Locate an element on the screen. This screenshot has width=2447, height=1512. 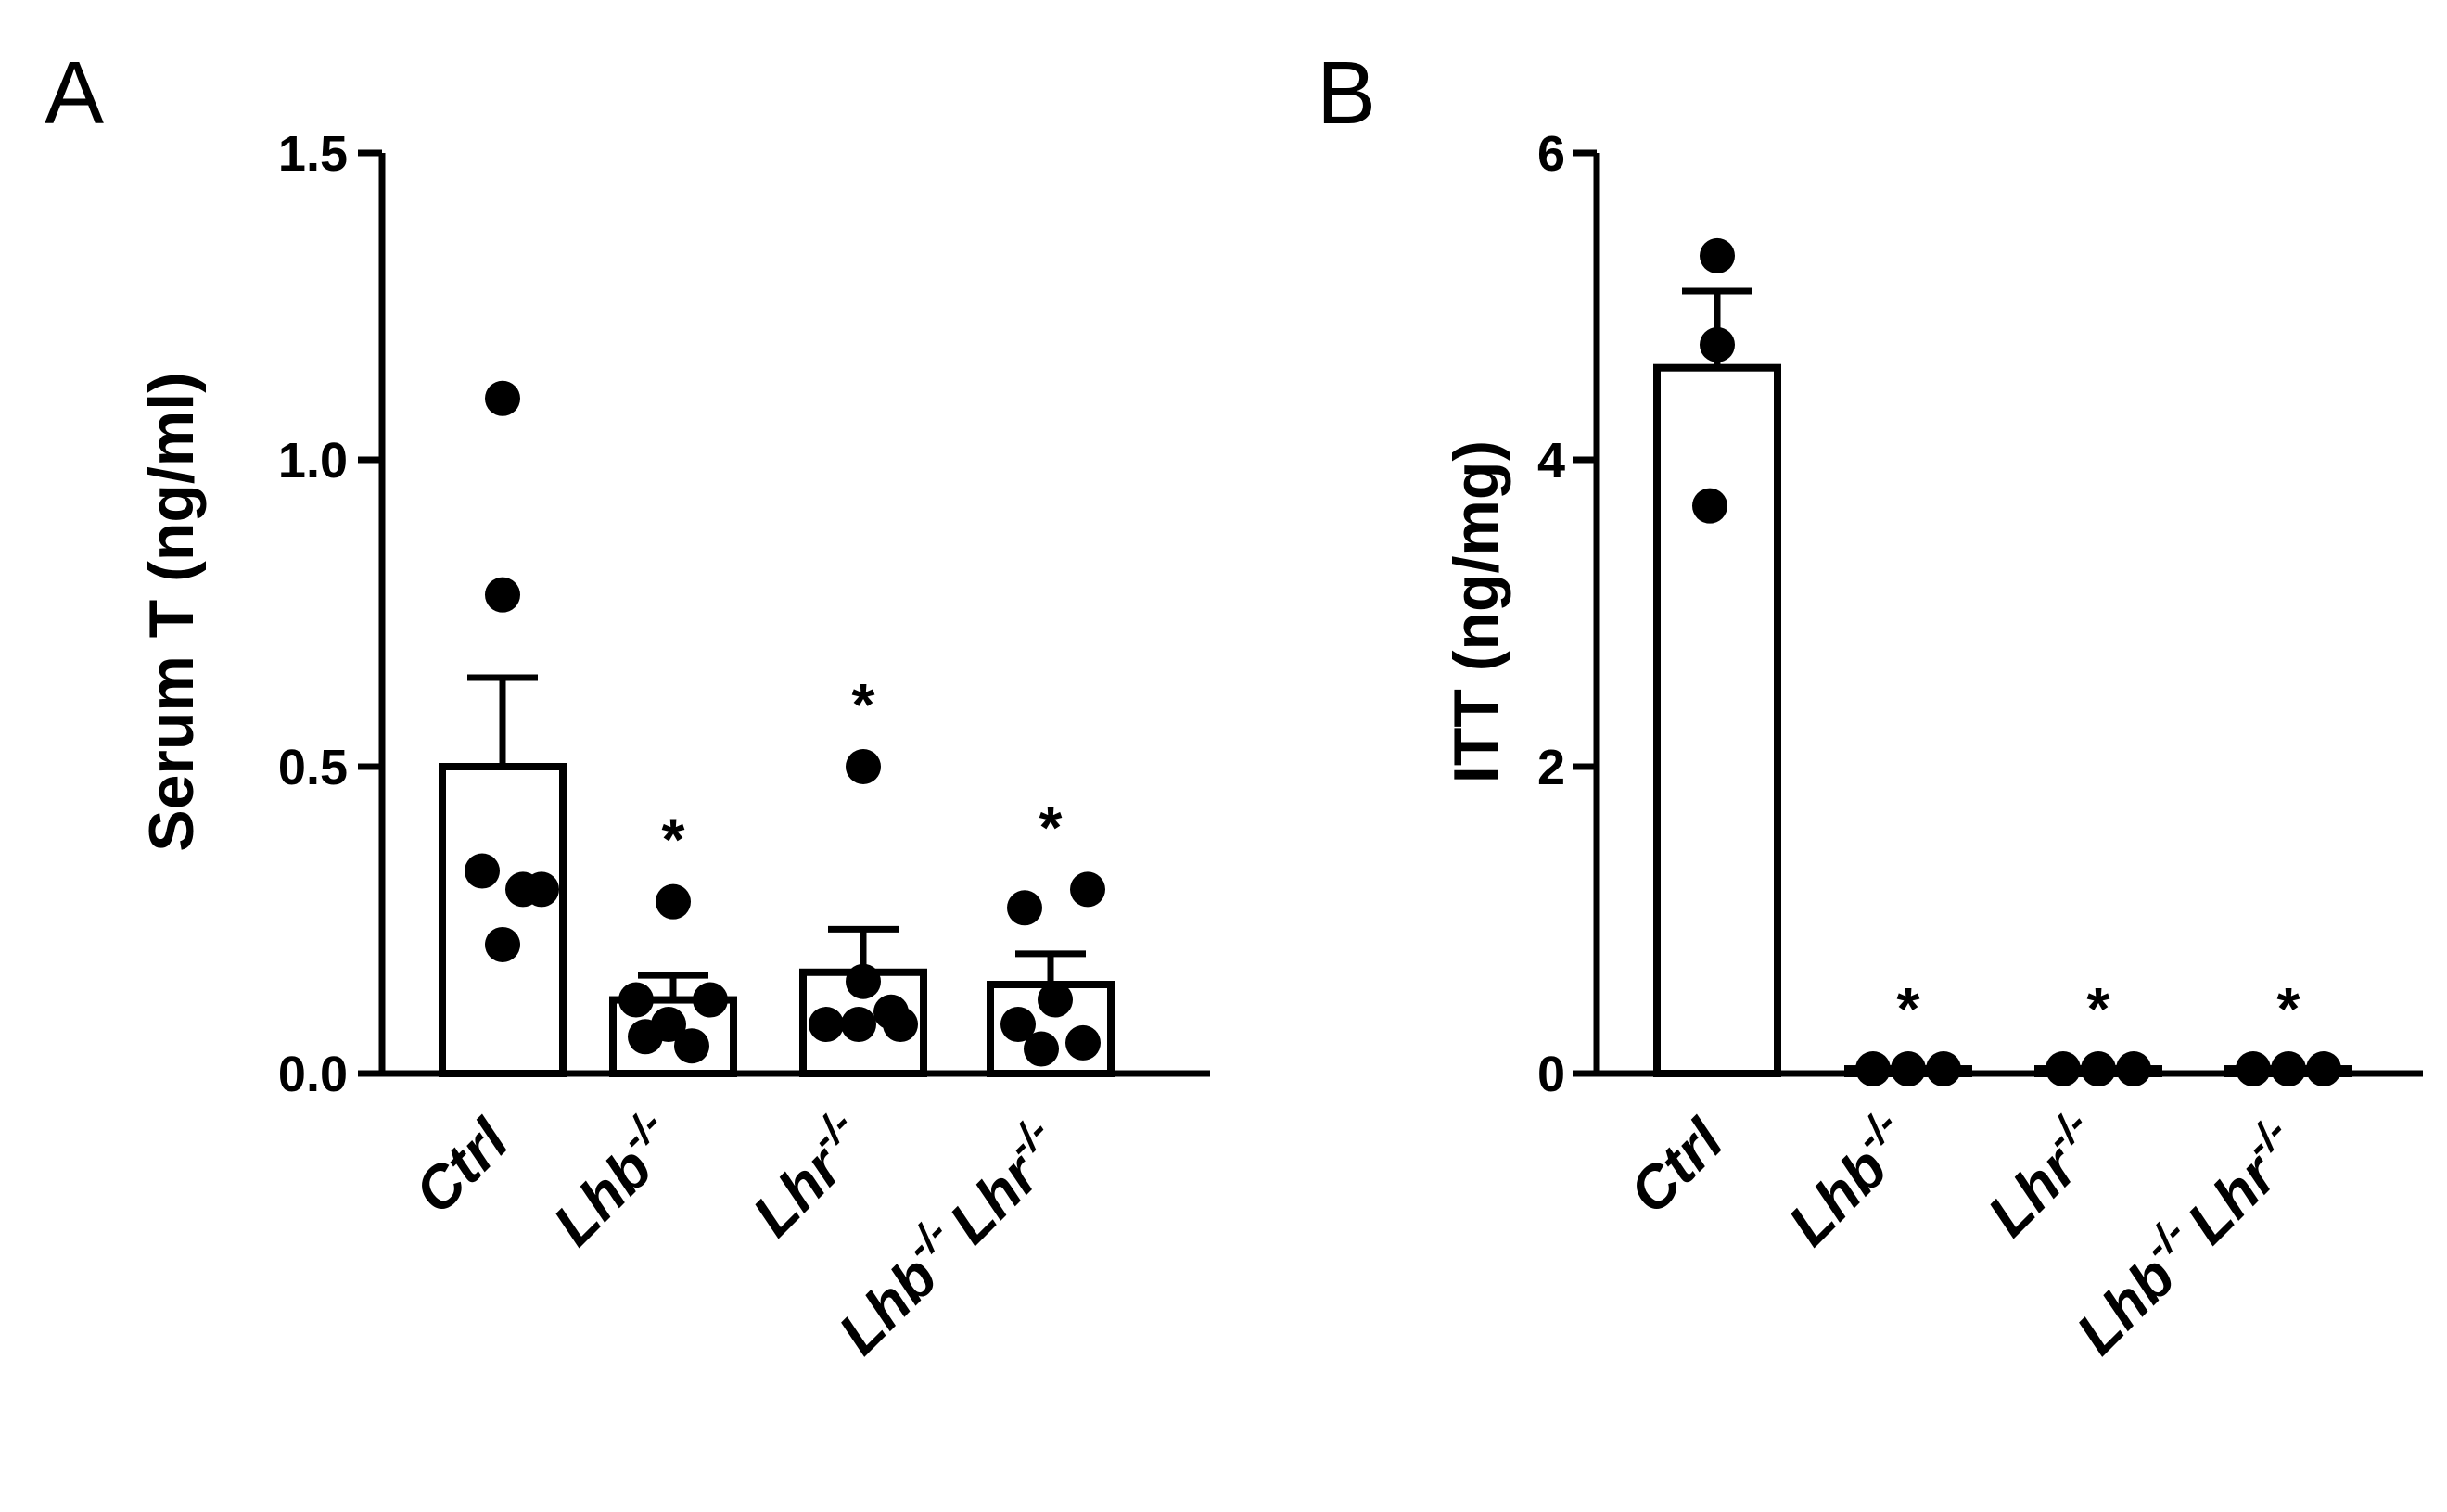
panel-b-y-tick-label: 4 is located at coordinates (1551, 461).